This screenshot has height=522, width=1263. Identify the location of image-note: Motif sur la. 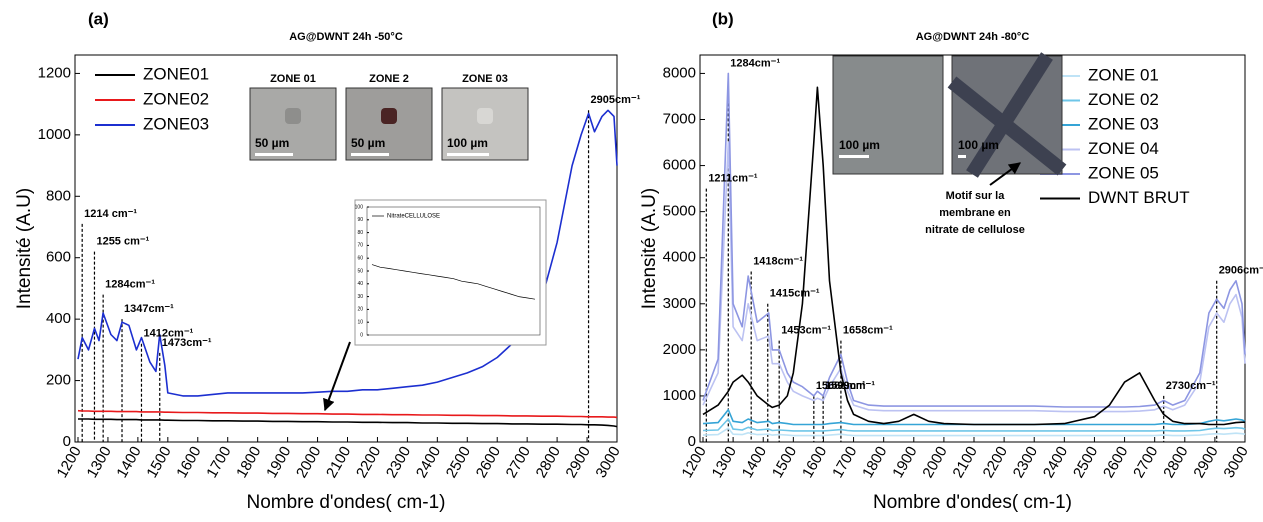
(976, 196).